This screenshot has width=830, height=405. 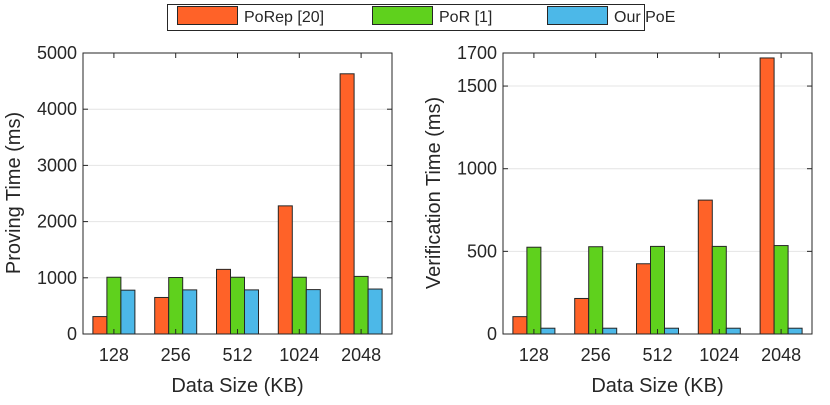 What do you see at coordinates (482, 251) in the screenshot?
I see `y-tick-label: 500` at bounding box center [482, 251].